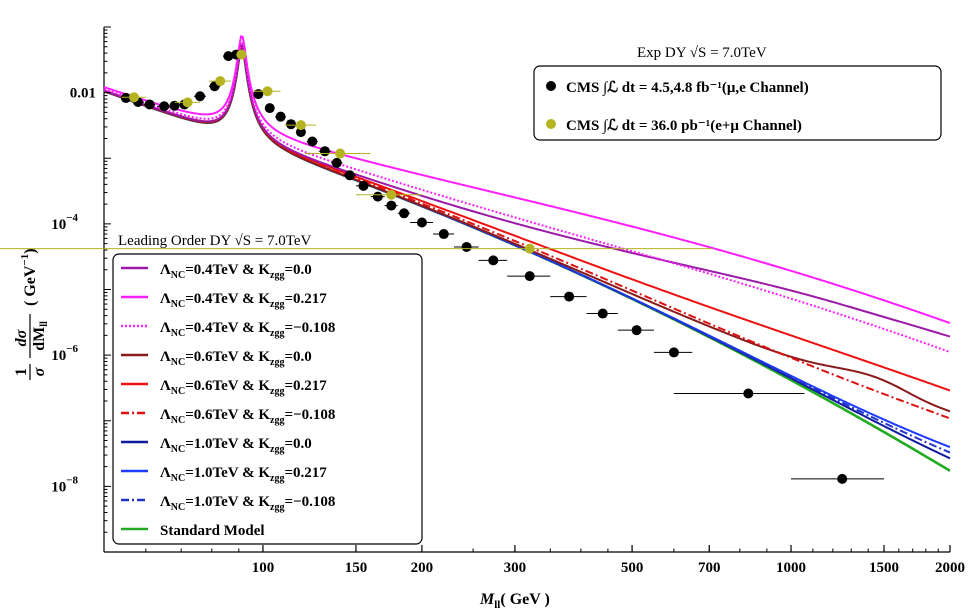  What do you see at coordinates (31, 314) in the screenshot?
I see `y-axis-title: 1 σ dσ dMll ( GeV−1)` at bounding box center [31, 314].